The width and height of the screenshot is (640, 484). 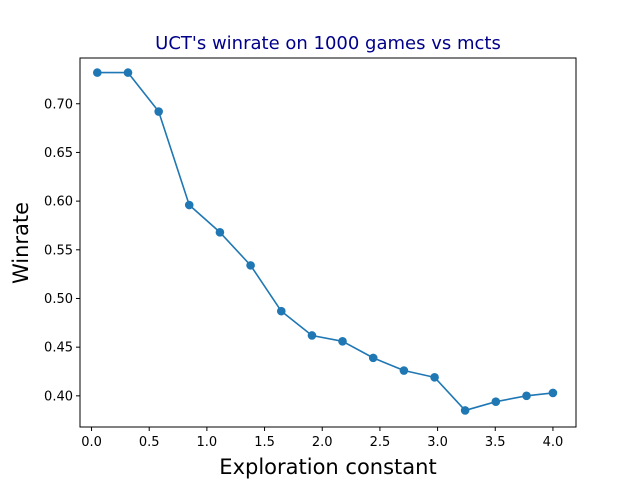 What do you see at coordinates (380, 442) in the screenshot?
I see `x-tick-label: 2.5` at bounding box center [380, 442].